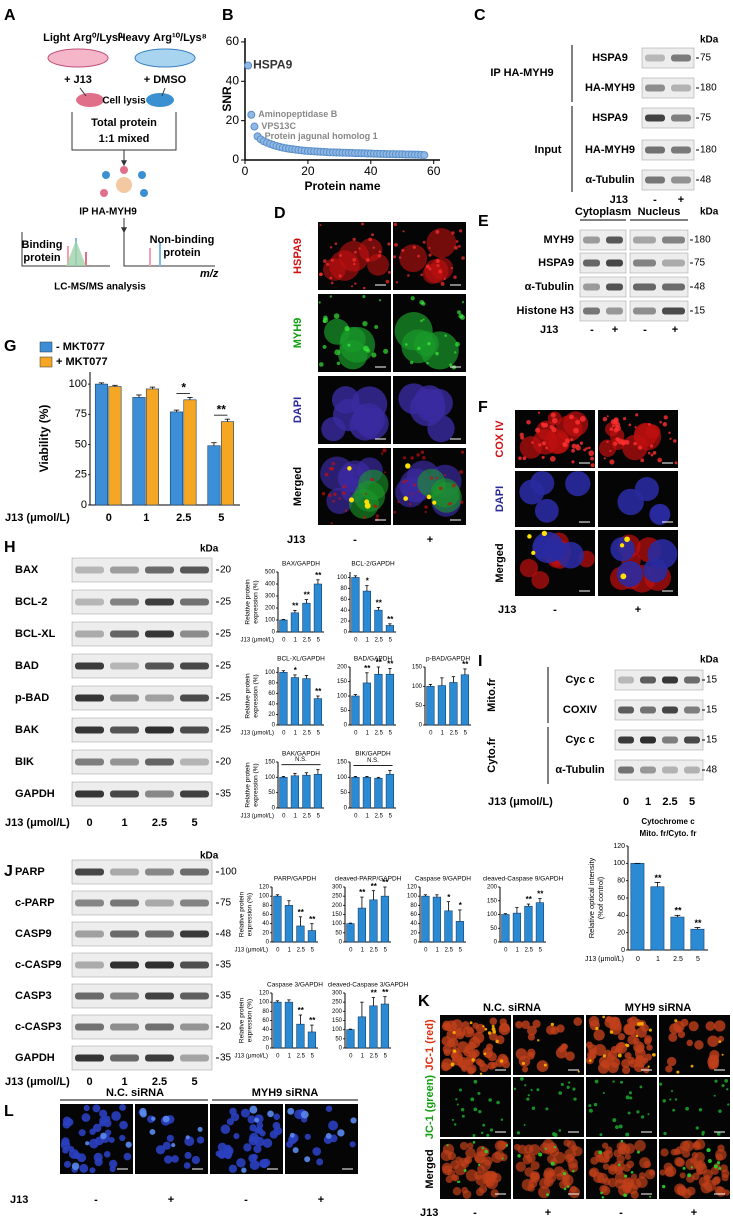 The width and height of the screenshot is (733, 1222). I want to click on chart-title: BCL-2/GAPDH, so click(373, 564).